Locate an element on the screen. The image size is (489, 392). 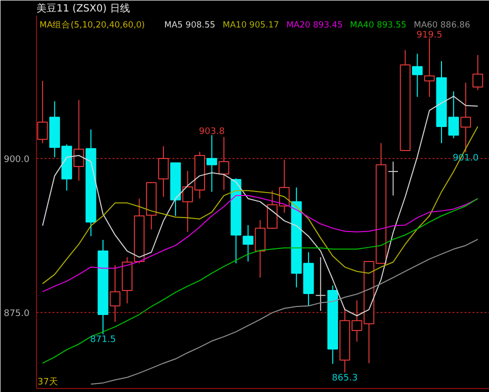
y-tick-label: 900.0 is located at coordinates (17, 160).